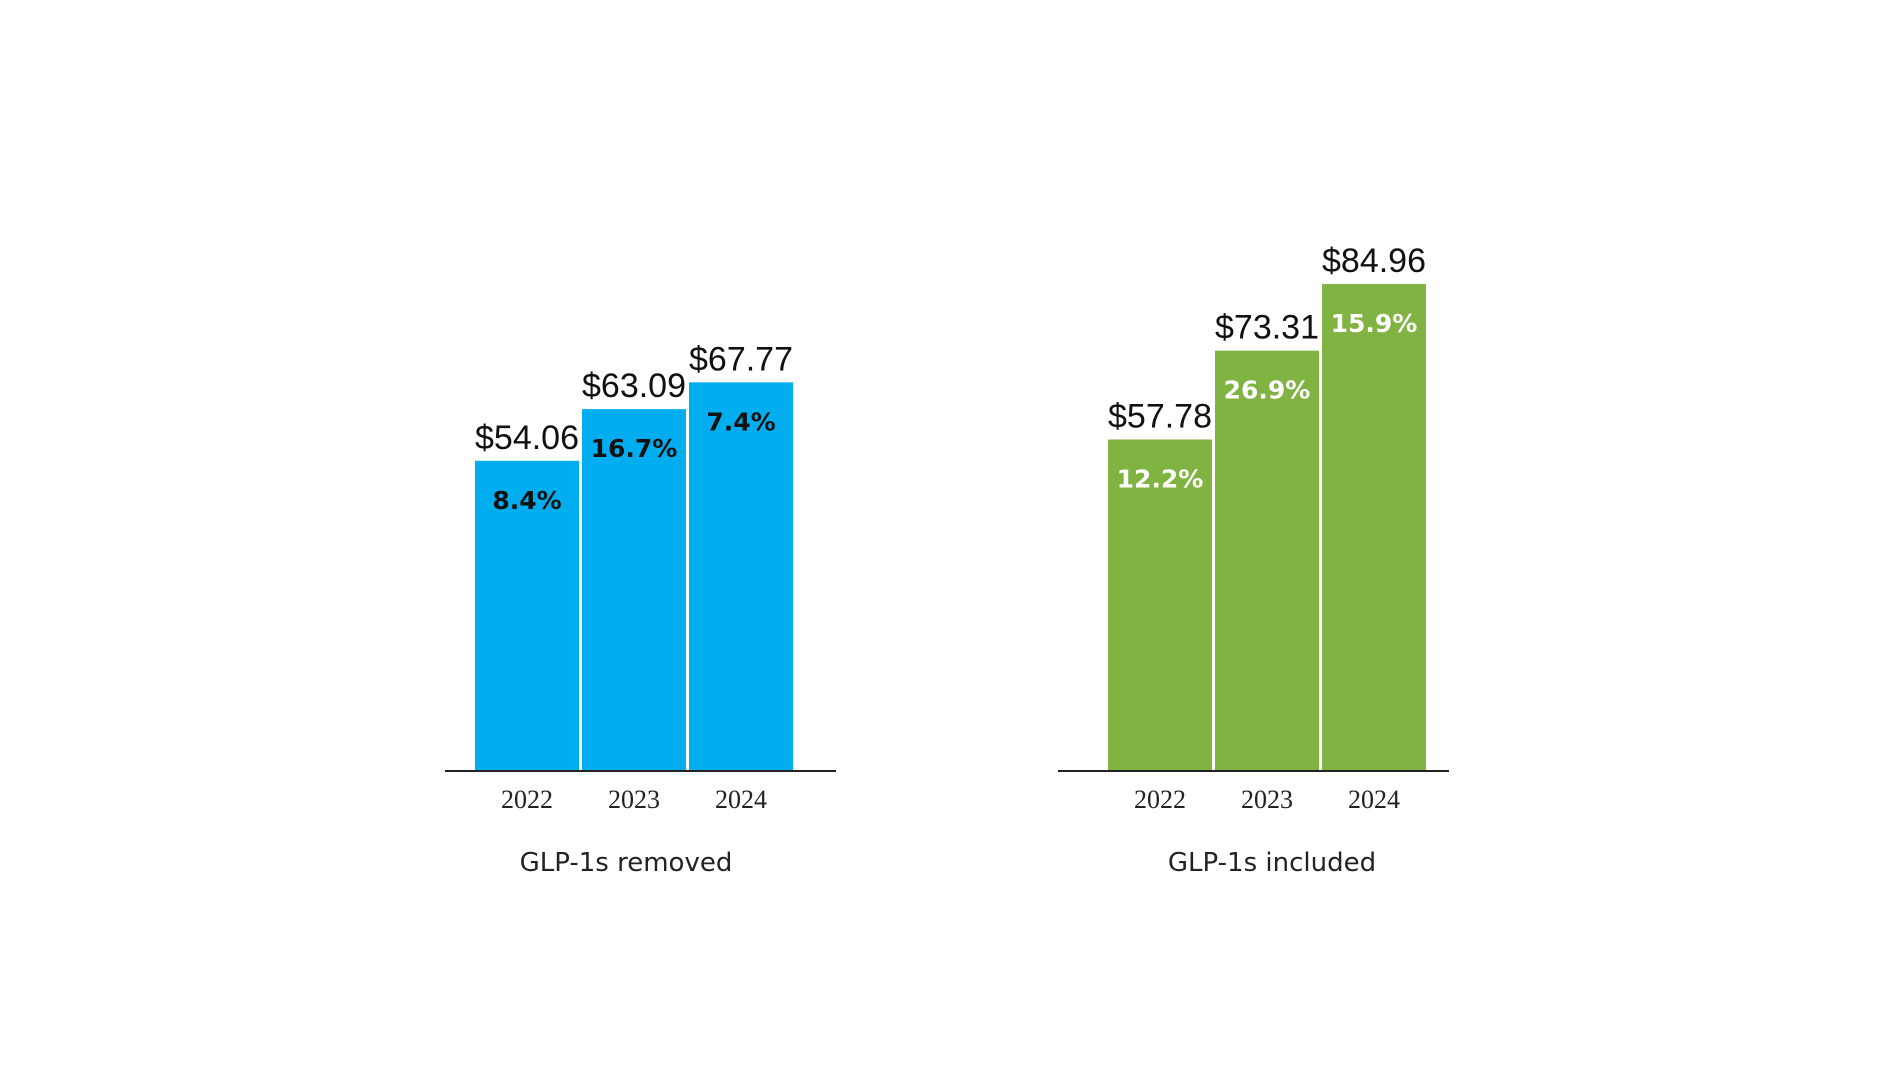 The width and height of the screenshot is (1900, 1067). I want to click on change-label: 12.2%, so click(1160, 478).